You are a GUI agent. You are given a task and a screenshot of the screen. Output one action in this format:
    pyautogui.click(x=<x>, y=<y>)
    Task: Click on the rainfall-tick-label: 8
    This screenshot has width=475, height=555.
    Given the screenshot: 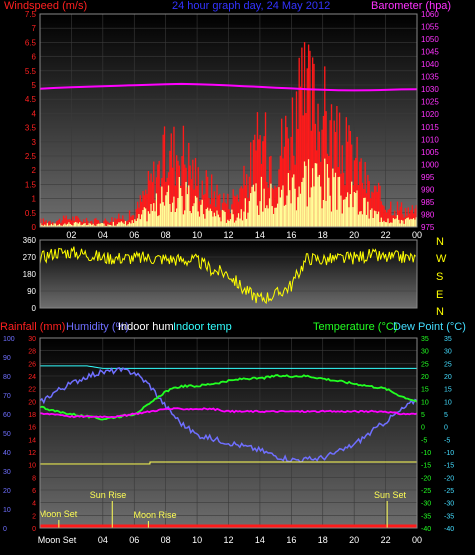 What is the action you would take?
    pyautogui.click(x=34, y=478)
    